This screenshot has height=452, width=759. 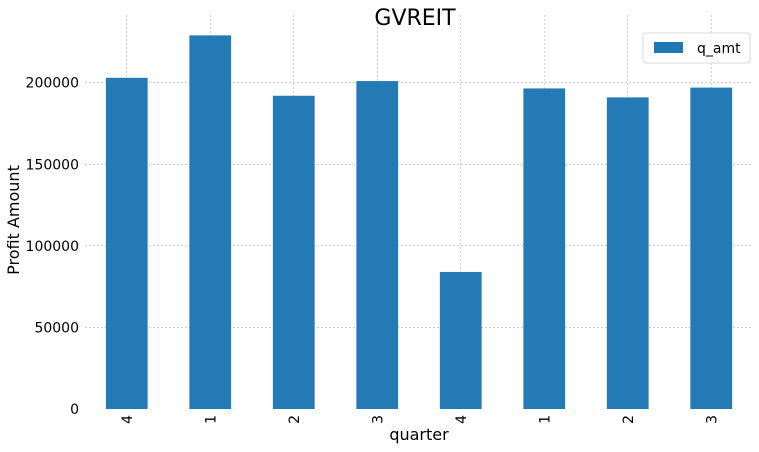 I want to click on y-axis-ticks: 0 50000 100000 150000 200000, so click(x=52, y=247).